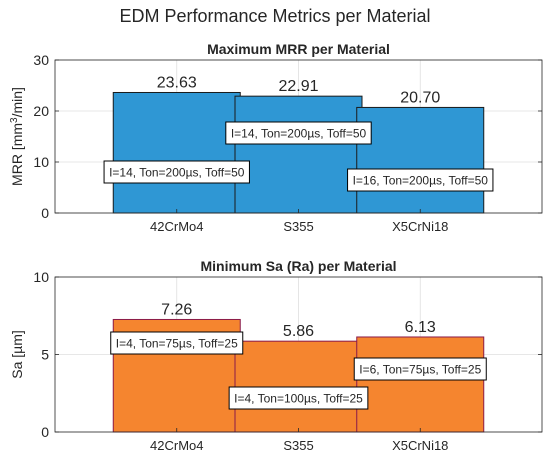 The height and width of the screenshot is (460, 550). What do you see at coordinates (420, 97) in the screenshot?
I see `data-label: 20.70` at bounding box center [420, 97].